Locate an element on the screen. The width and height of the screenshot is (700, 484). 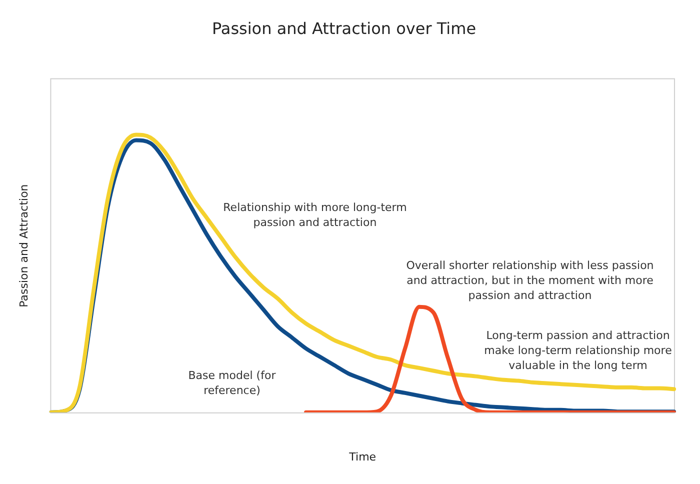
annotation: Base model (for reference) is located at coordinates (232, 383).